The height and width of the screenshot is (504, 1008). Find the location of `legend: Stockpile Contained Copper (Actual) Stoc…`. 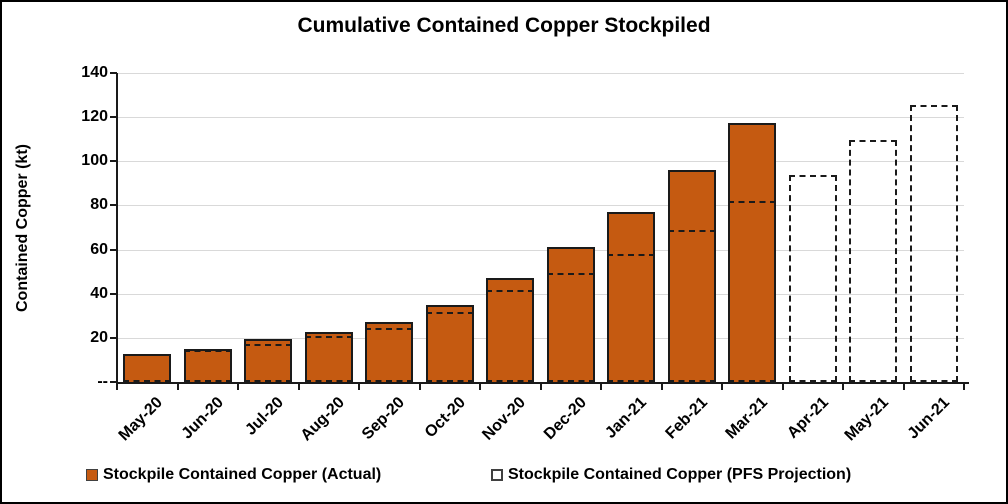

legend: Stockpile Contained Copper (Actual) Stoc… is located at coordinates (504, 476).